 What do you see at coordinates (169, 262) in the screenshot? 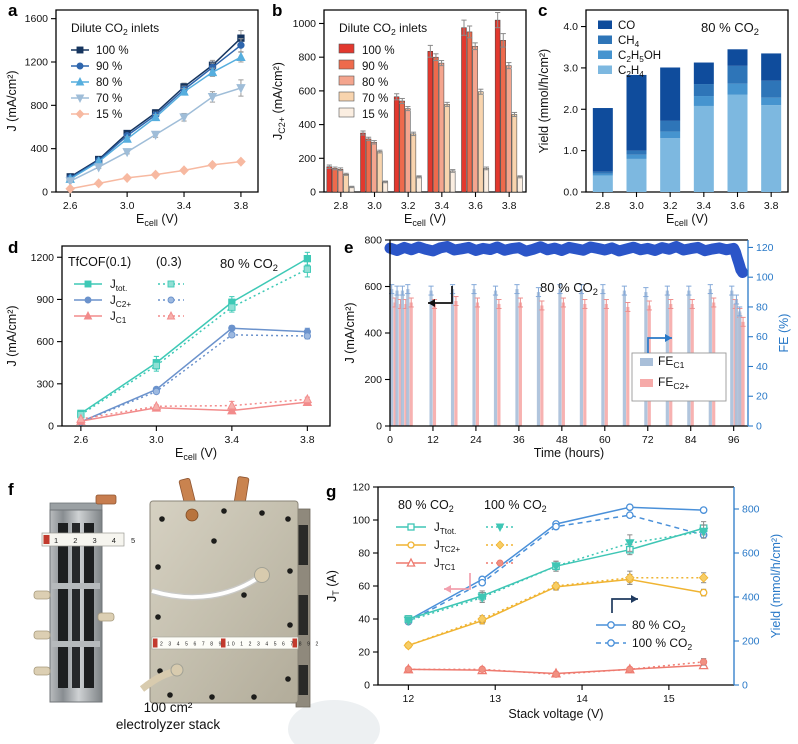
I see `svg-text: (0.3)` at bounding box center [169, 262].